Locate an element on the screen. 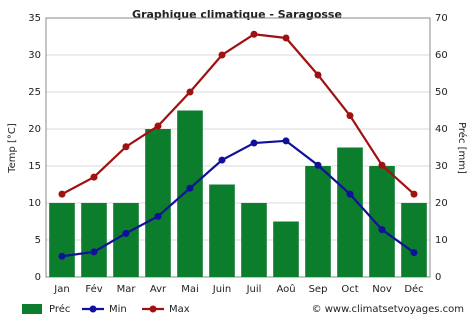 The image size is (474, 331). x-tick-label: Aoû is located at coordinates (285, 289).